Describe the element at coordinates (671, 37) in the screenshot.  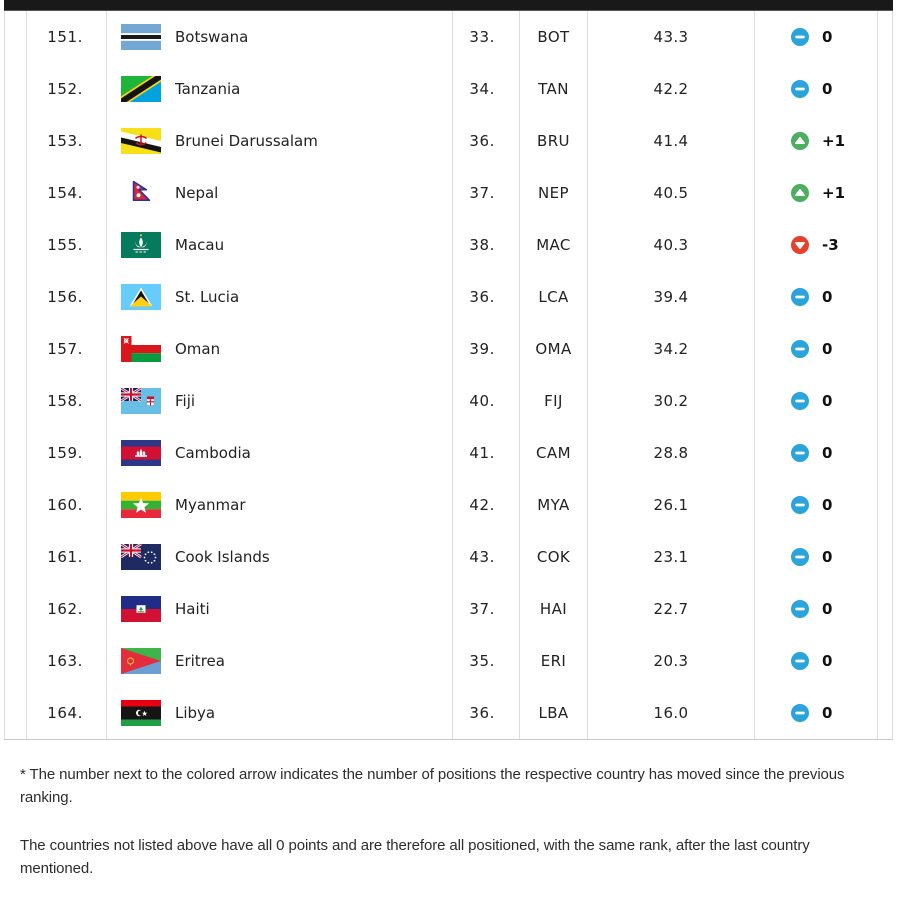
I see `points-value: 43.3` at that location.